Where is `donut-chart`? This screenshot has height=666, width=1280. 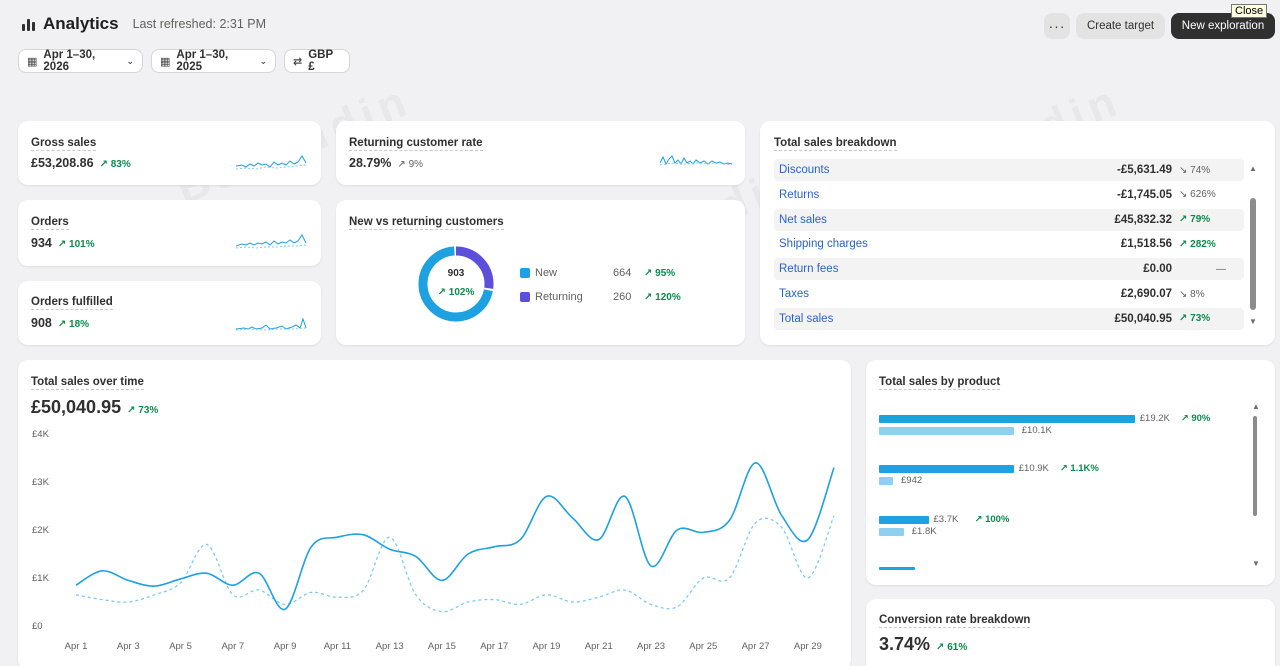 donut-chart is located at coordinates (456, 284).